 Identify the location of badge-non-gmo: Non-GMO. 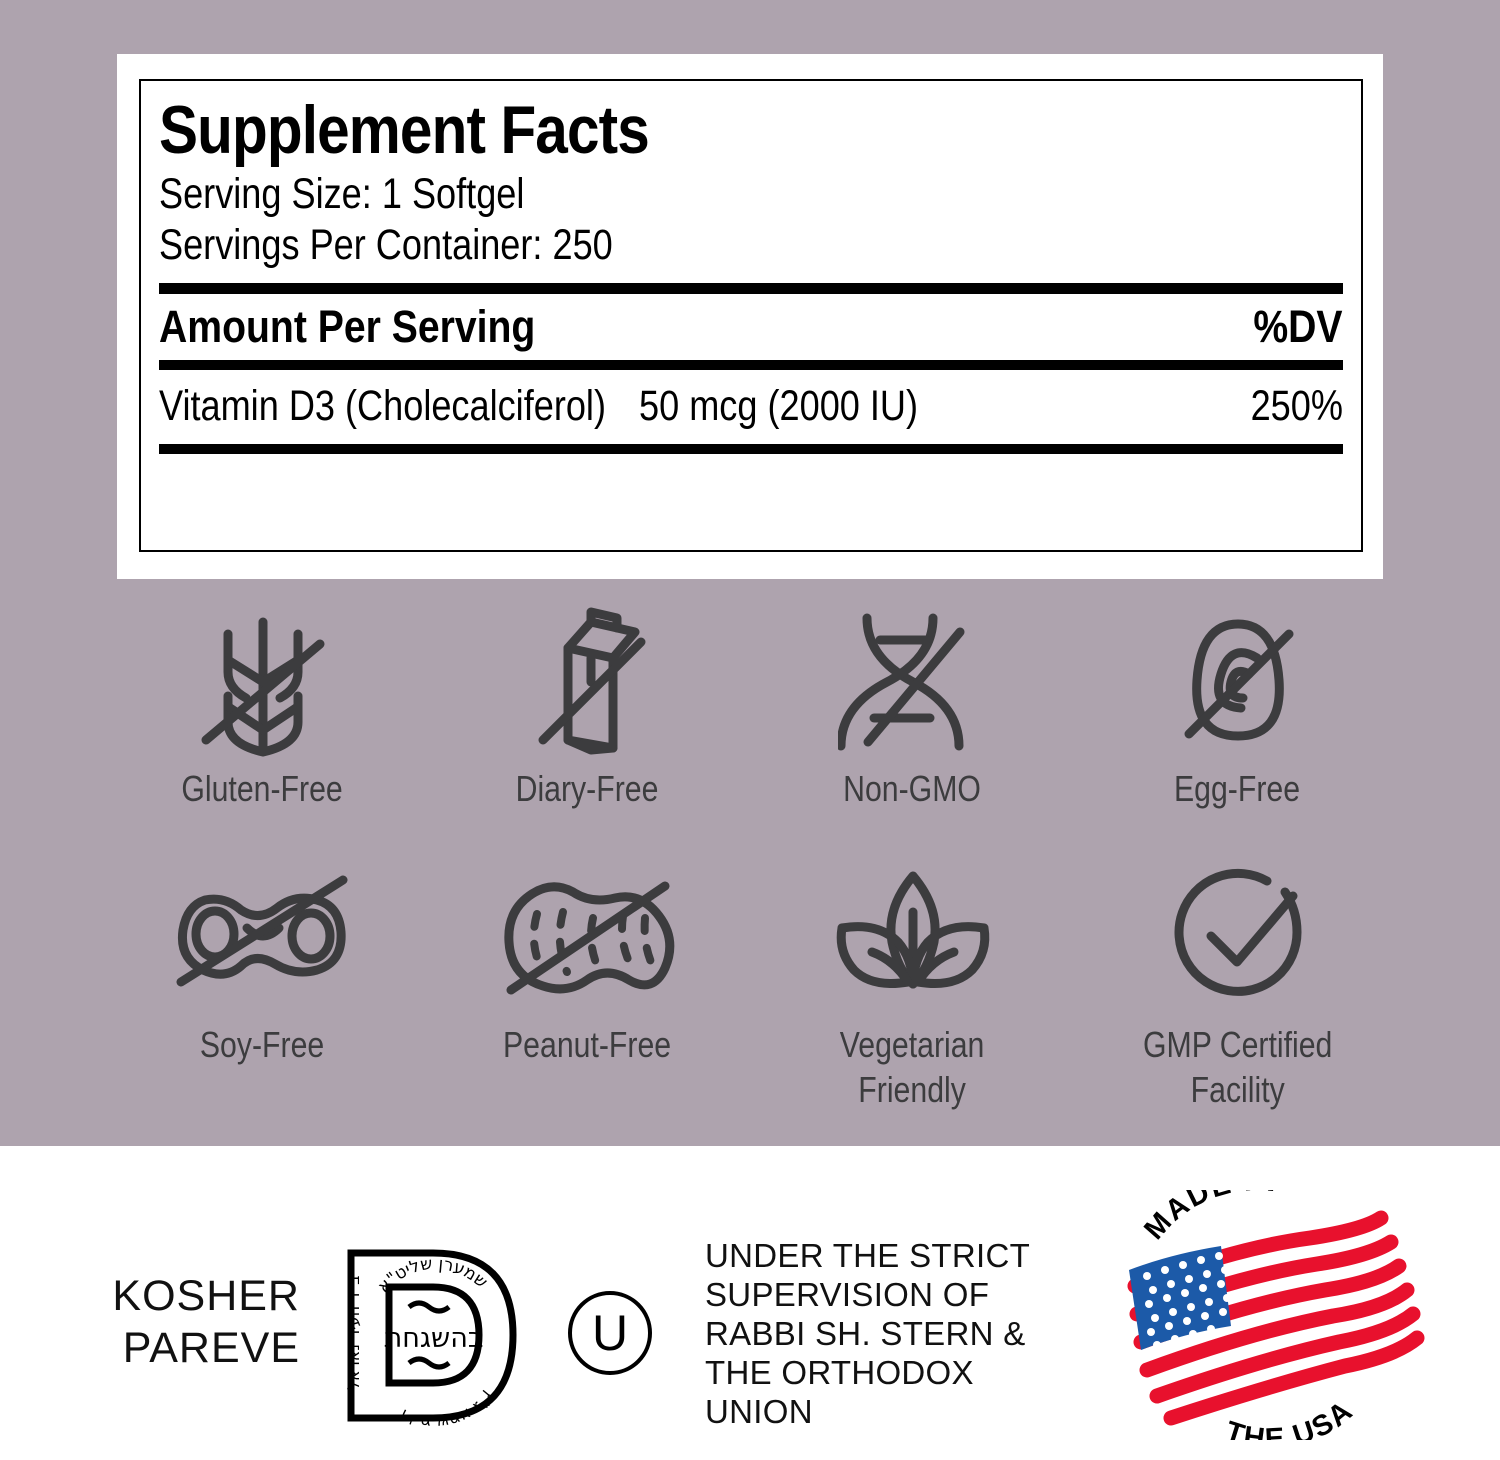
(912, 705).